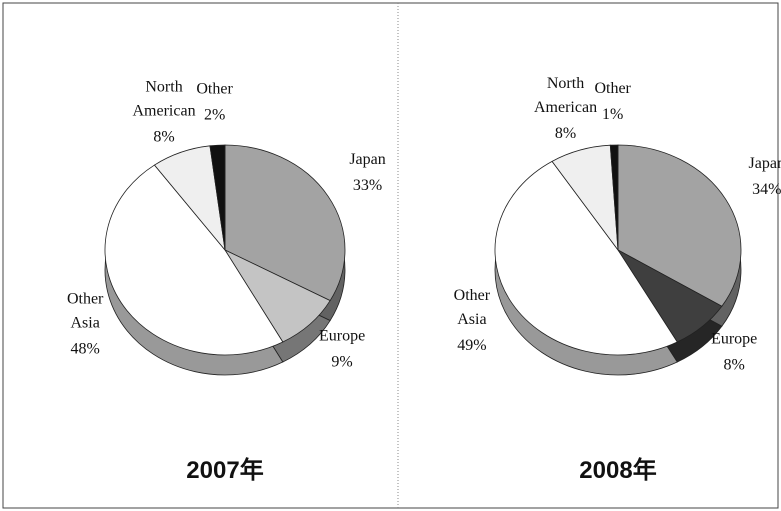 The width and height of the screenshot is (781, 511). Describe the element at coordinates (734, 352) in the screenshot. I see `slice-label: Europe 8%` at that location.